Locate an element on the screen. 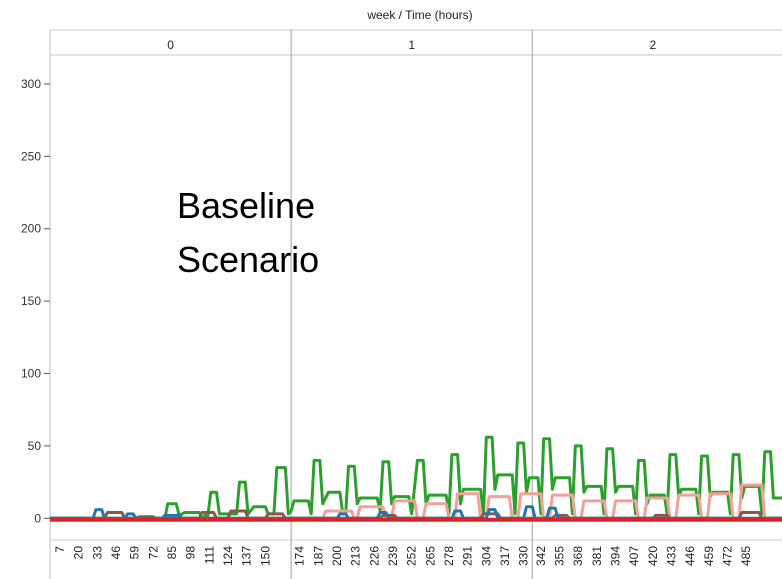  series-layer is located at coordinates (416, 478).